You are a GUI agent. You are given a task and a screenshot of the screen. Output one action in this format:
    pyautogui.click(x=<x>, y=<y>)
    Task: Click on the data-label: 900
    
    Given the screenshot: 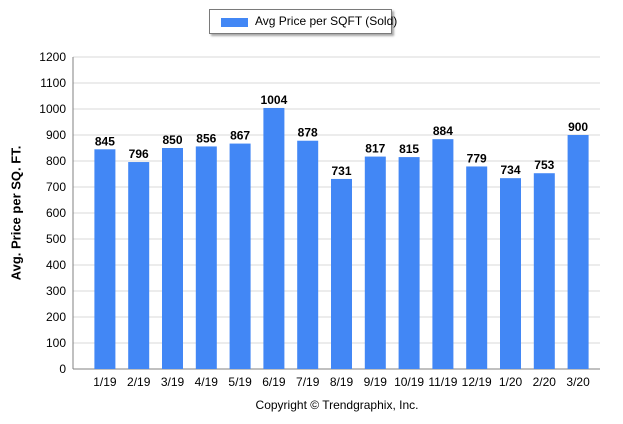 What is the action you would take?
    pyautogui.click(x=578, y=127)
    